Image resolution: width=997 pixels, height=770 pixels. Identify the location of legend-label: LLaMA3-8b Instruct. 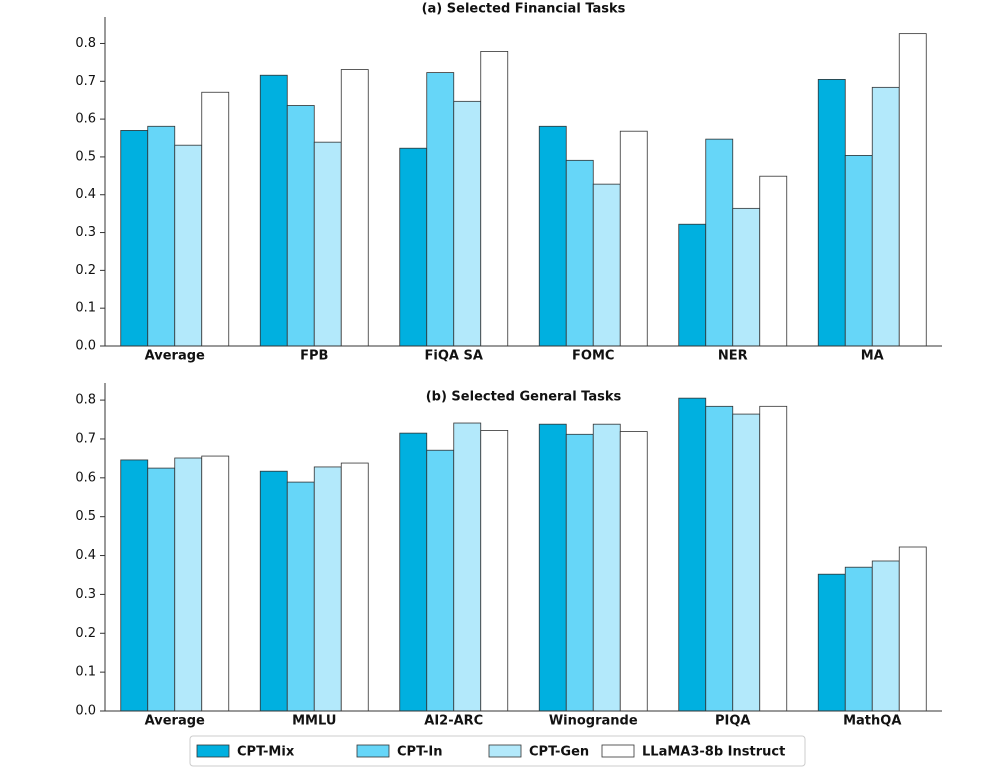
(713, 752).